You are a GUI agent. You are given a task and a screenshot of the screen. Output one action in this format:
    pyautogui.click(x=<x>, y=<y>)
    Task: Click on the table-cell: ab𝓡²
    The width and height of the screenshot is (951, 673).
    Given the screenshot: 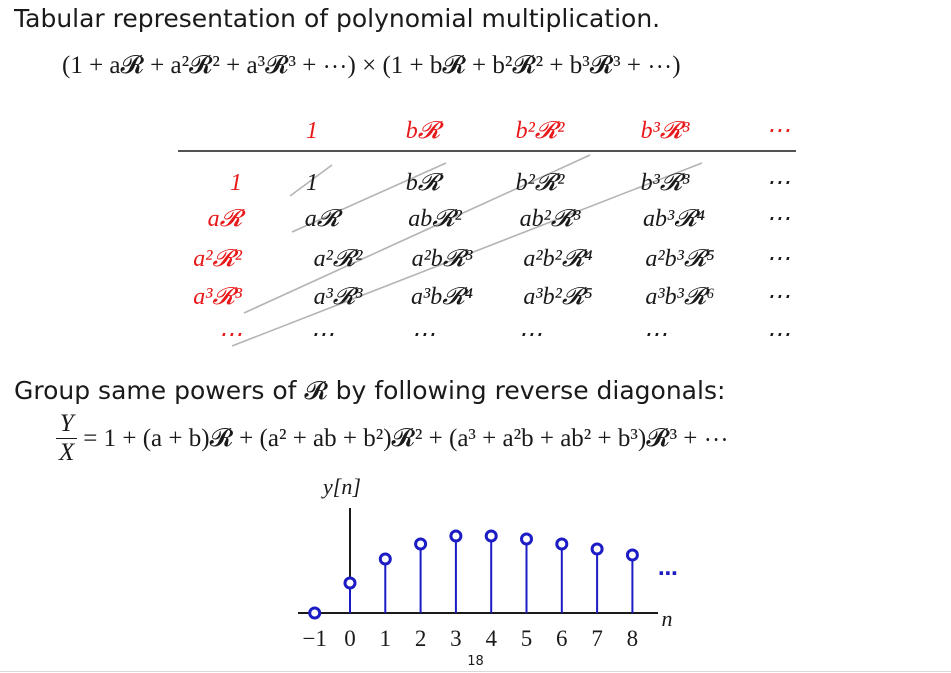 What is the action you would take?
    pyautogui.click(x=435, y=219)
    